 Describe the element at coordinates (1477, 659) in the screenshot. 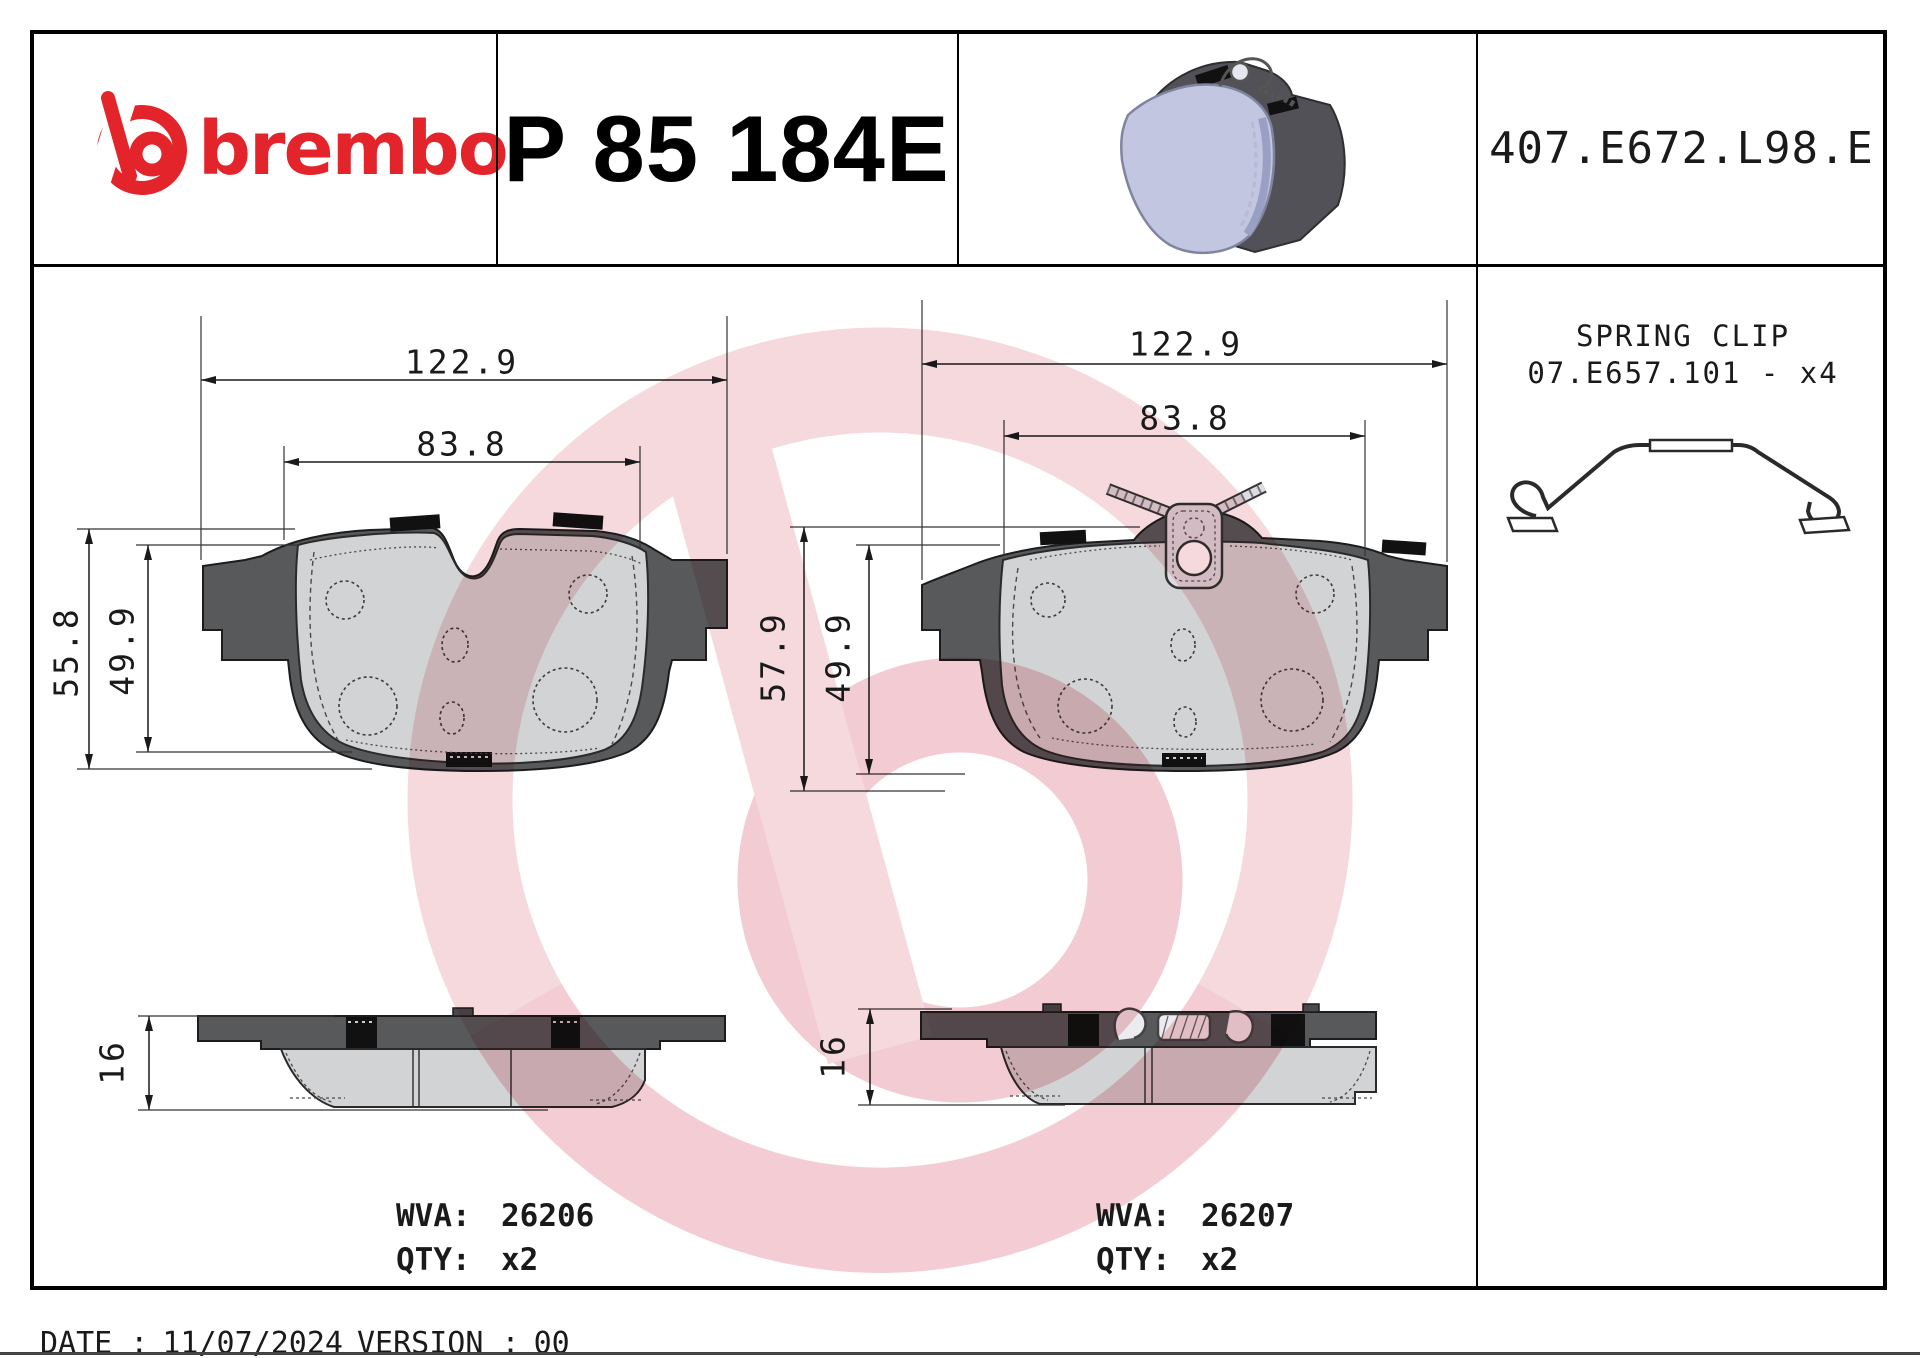

I see `spring-clip-column-divider` at that location.